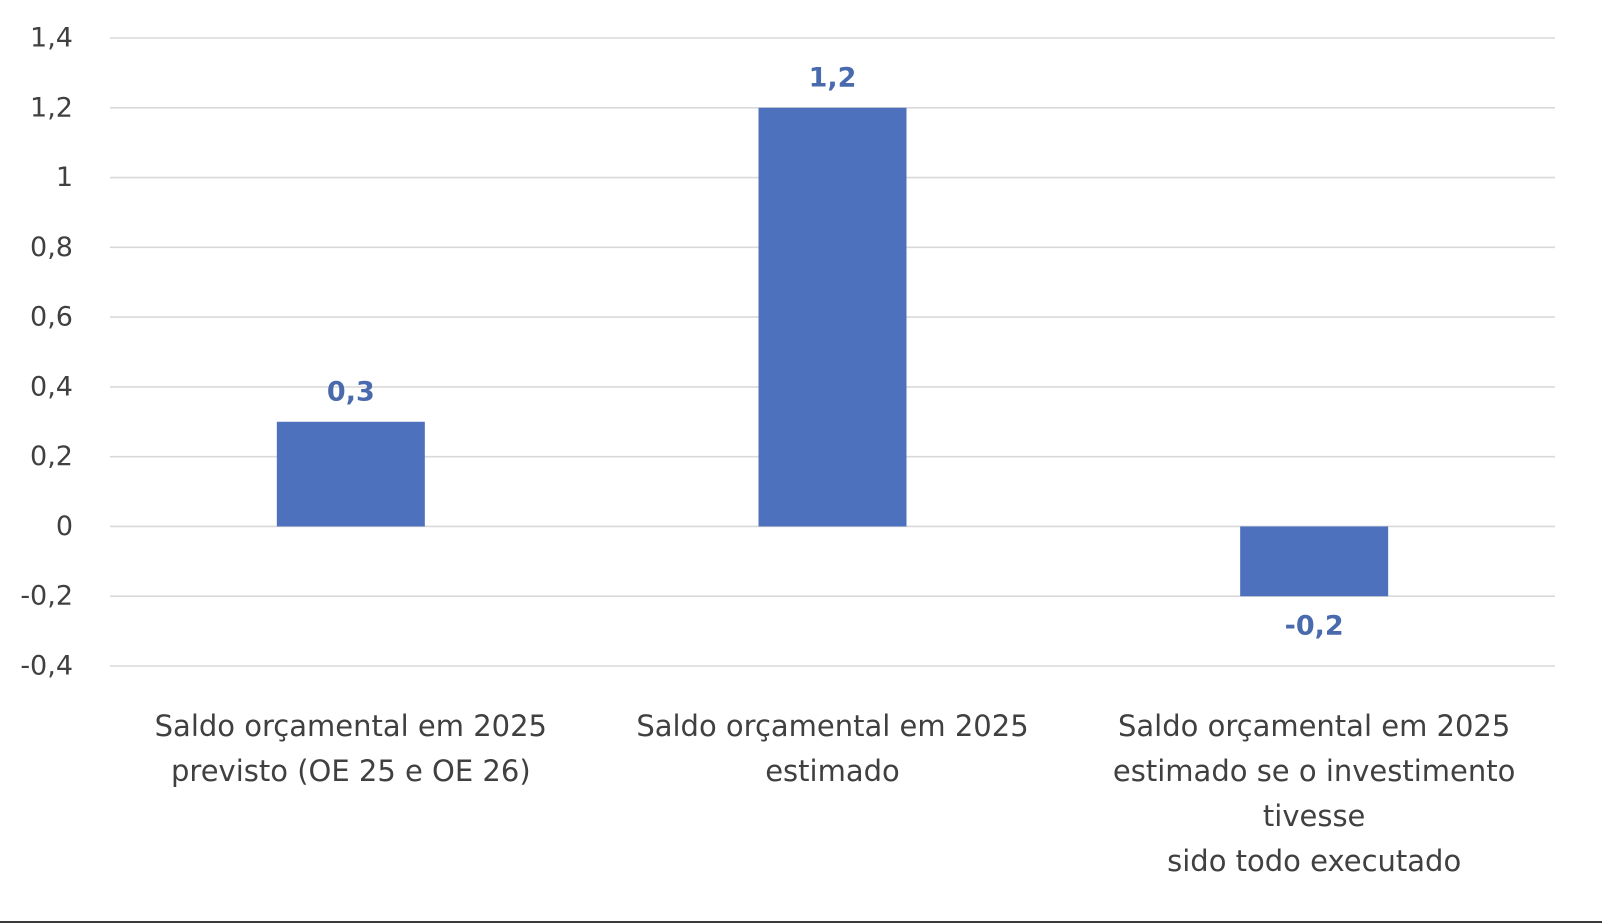  What do you see at coordinates (1314, 816) in the screenshot?
I see `category-label: tivesse` at bounding box center [1314, 816].